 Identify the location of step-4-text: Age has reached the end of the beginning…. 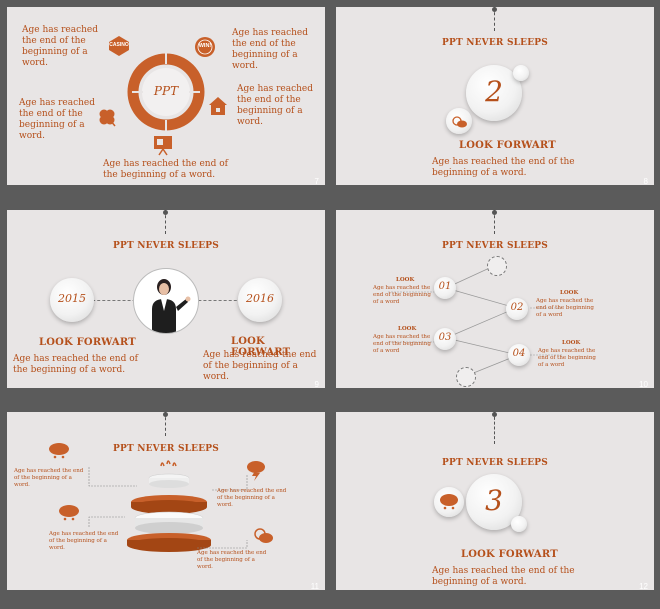
(568, 358).